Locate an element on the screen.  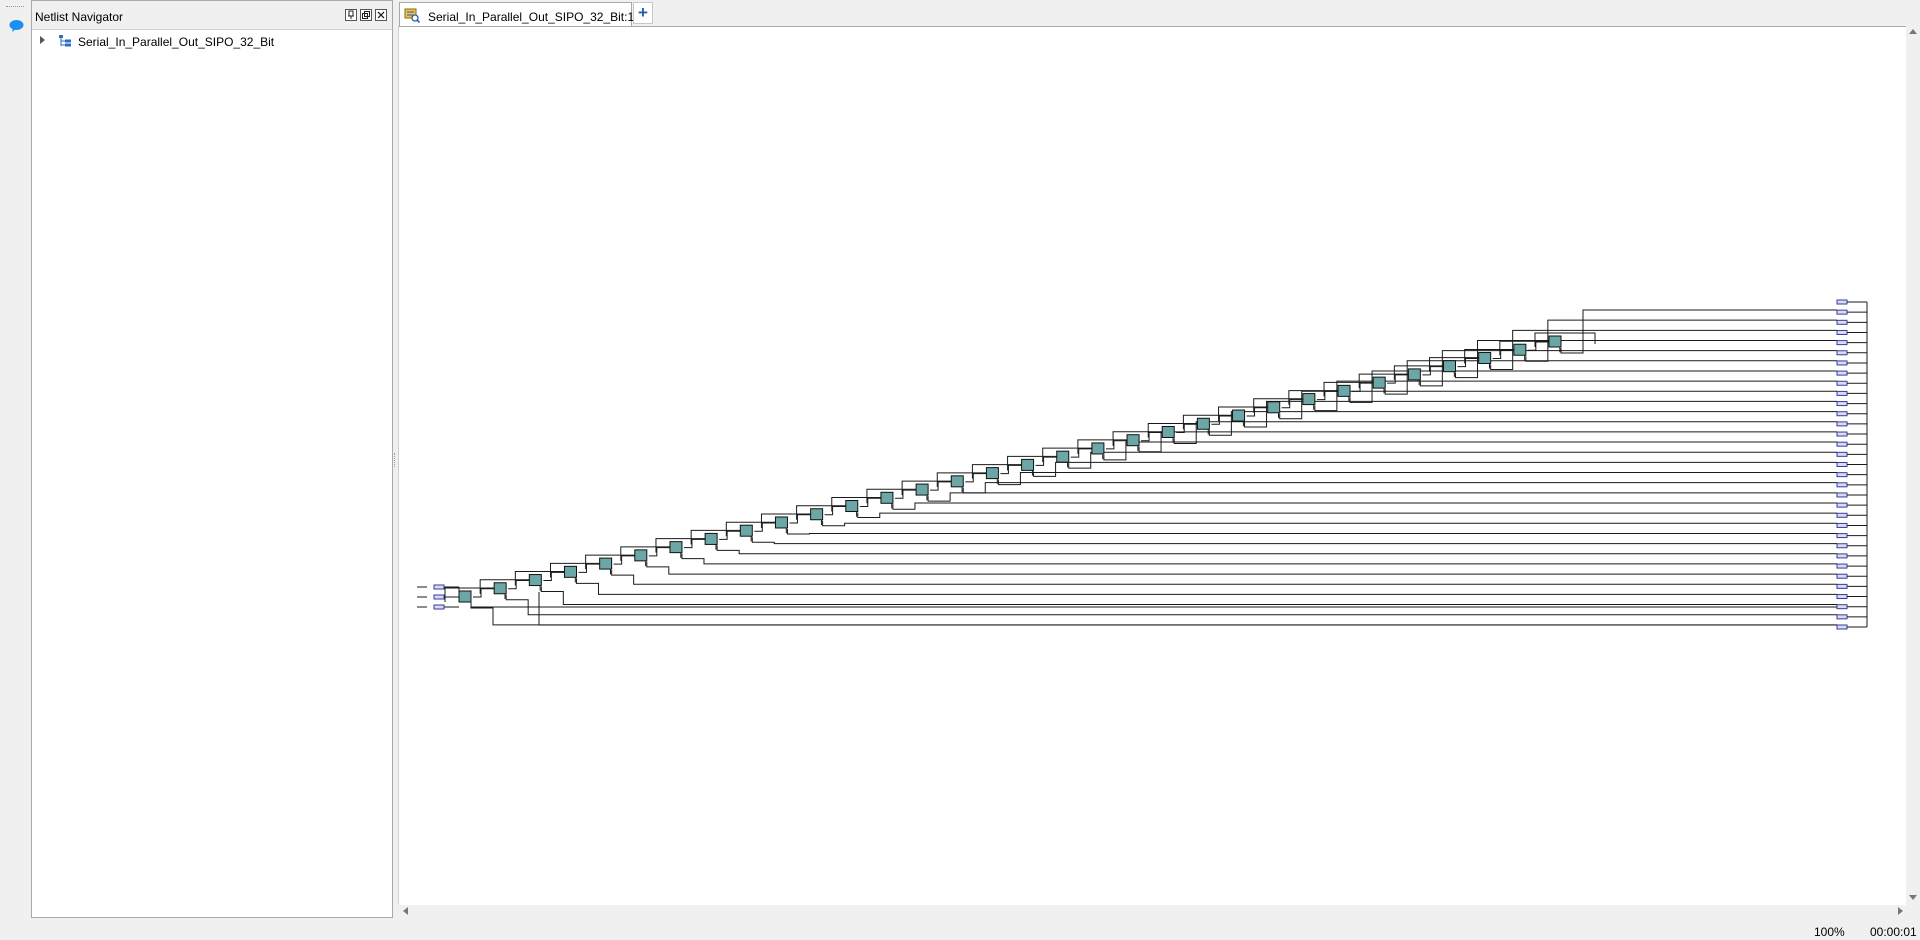
tab-schematic: Serial_In_Parallel_Out_SIPO_32_Bit:1 is located at coordinates (516, 14).